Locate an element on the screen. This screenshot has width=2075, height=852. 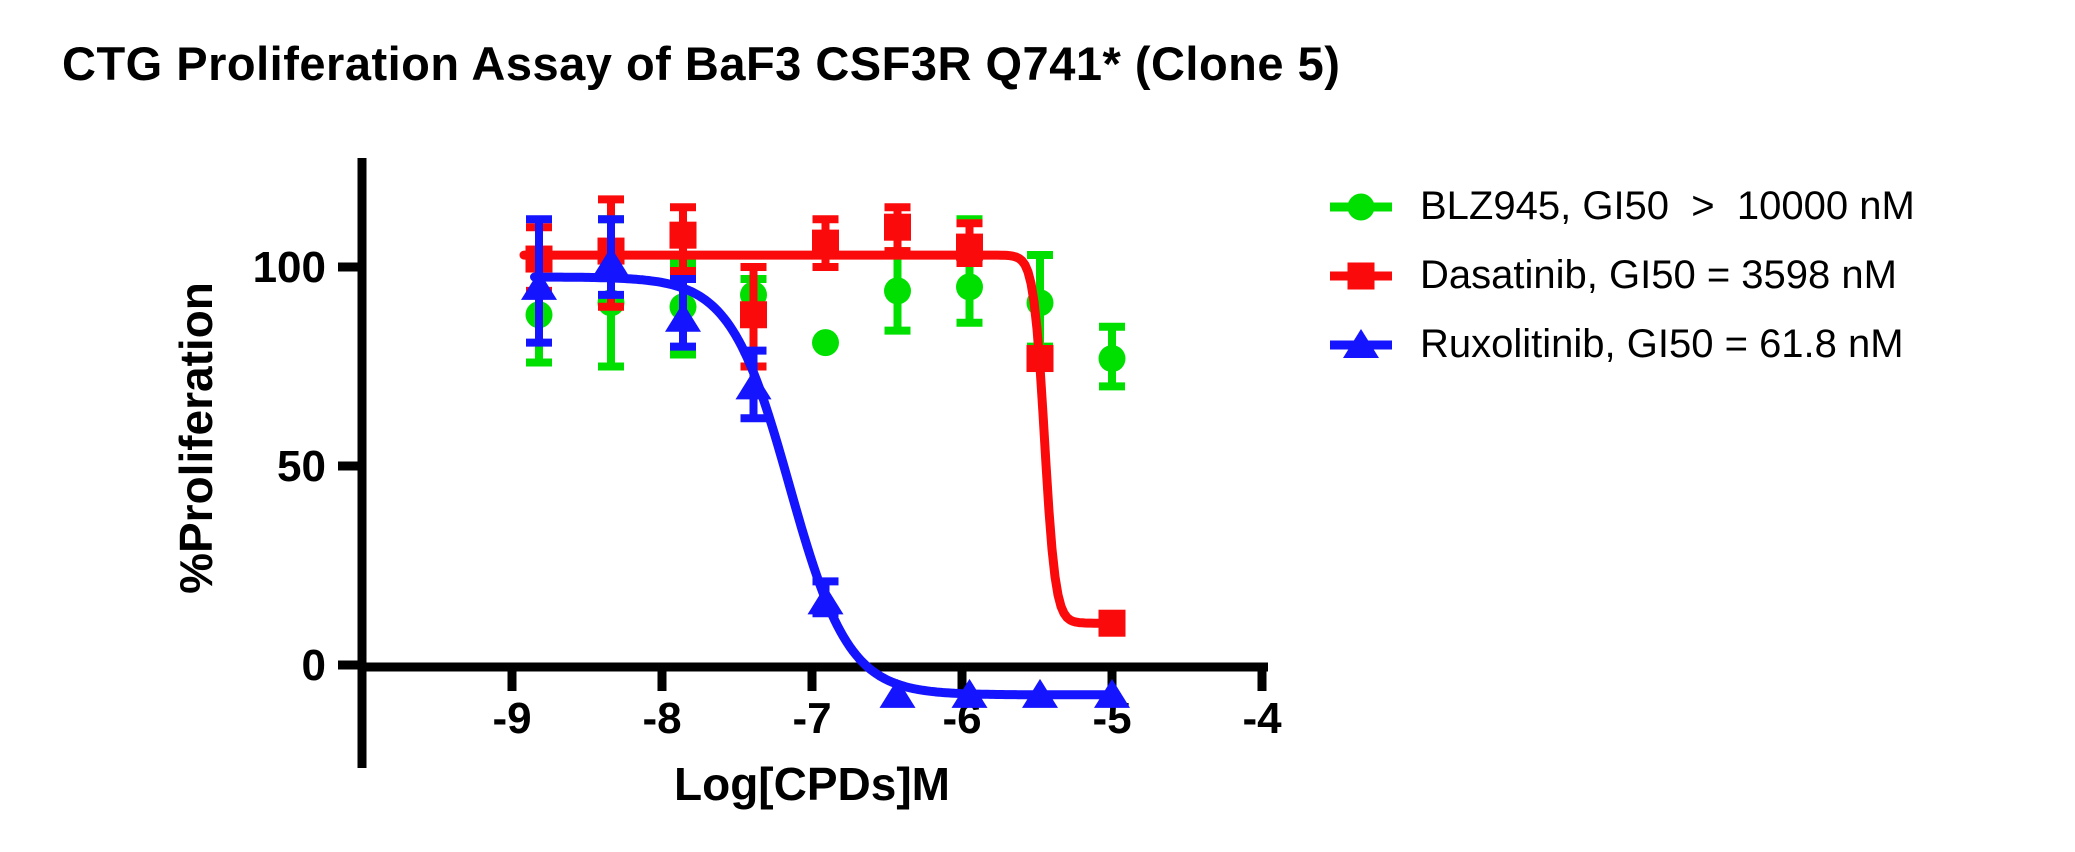
x-tick-label: -7 is located at coordinates (811, 718).